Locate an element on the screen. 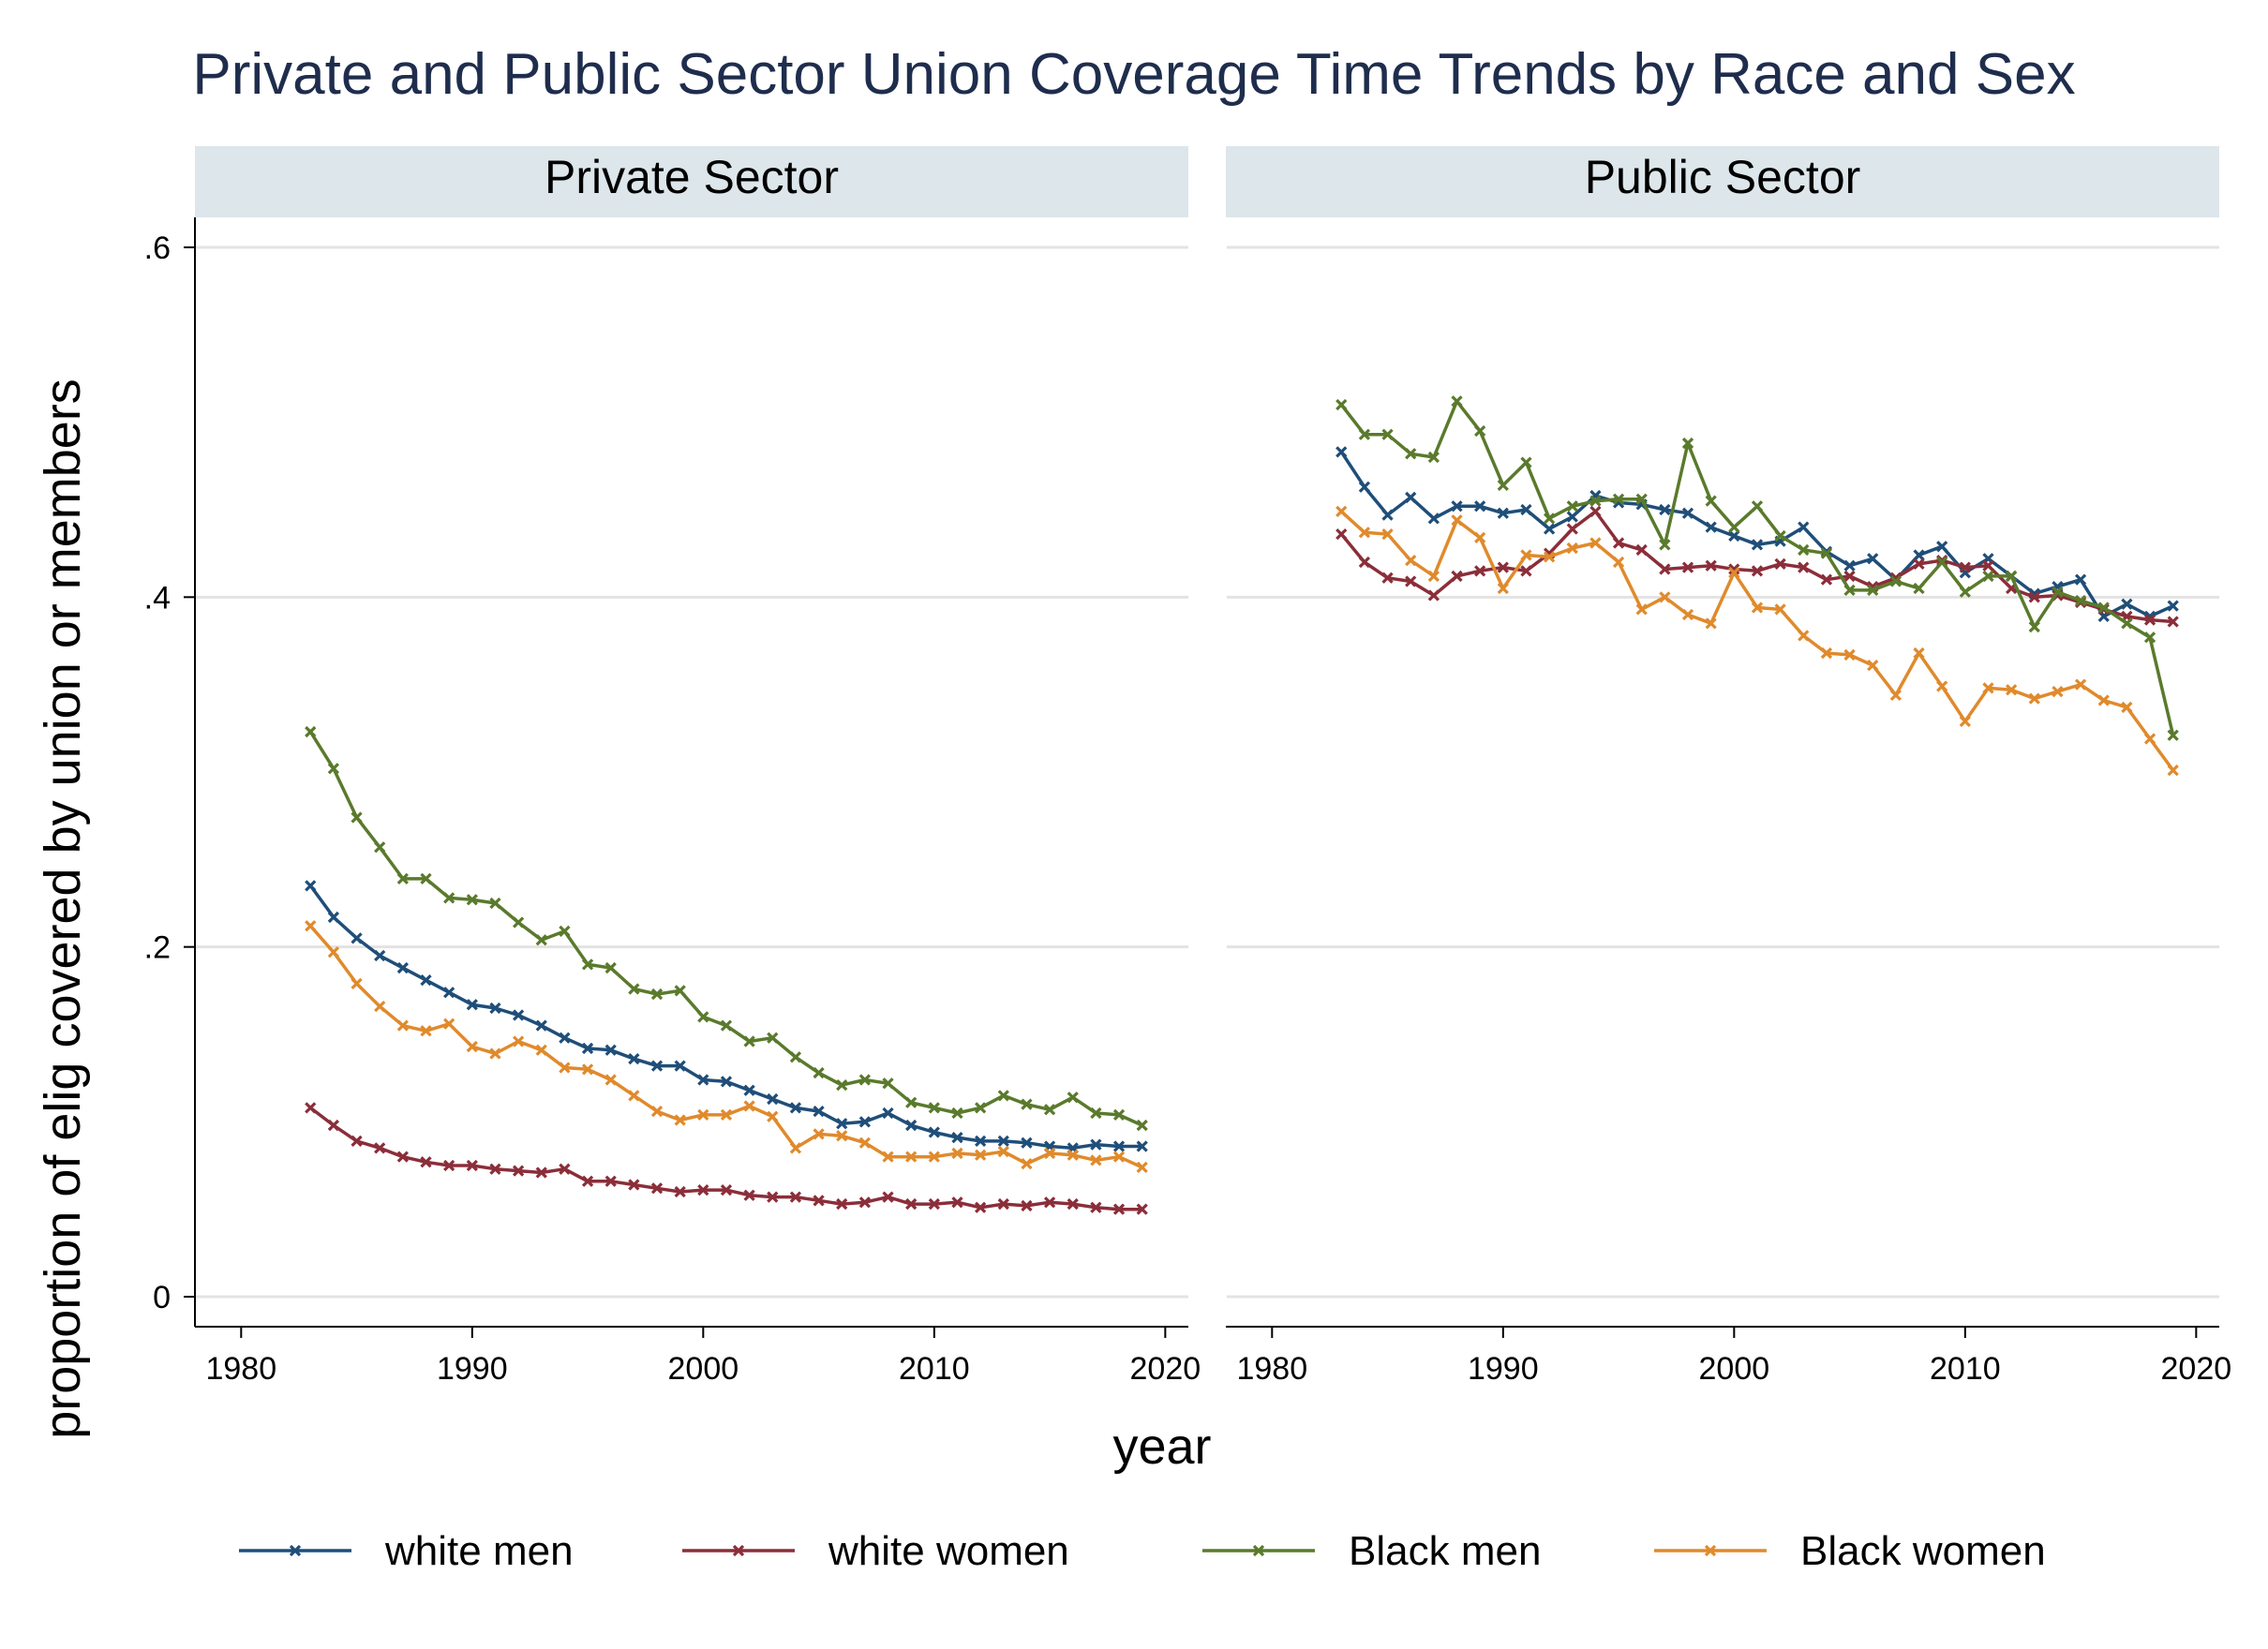  panel-title: Public Sector is located at coordinates (1723, 177).